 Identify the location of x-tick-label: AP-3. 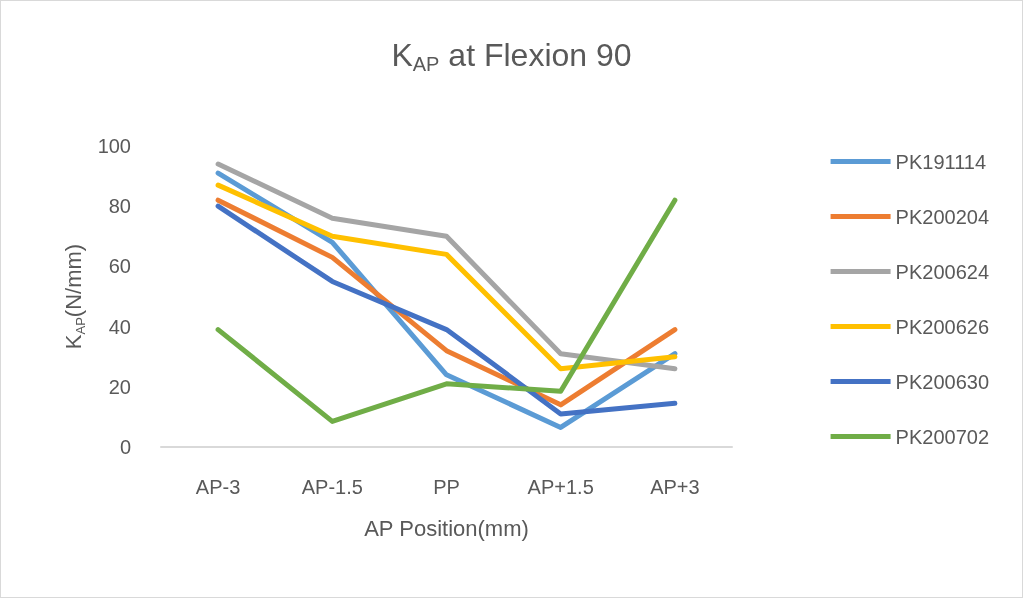
(218, 487).